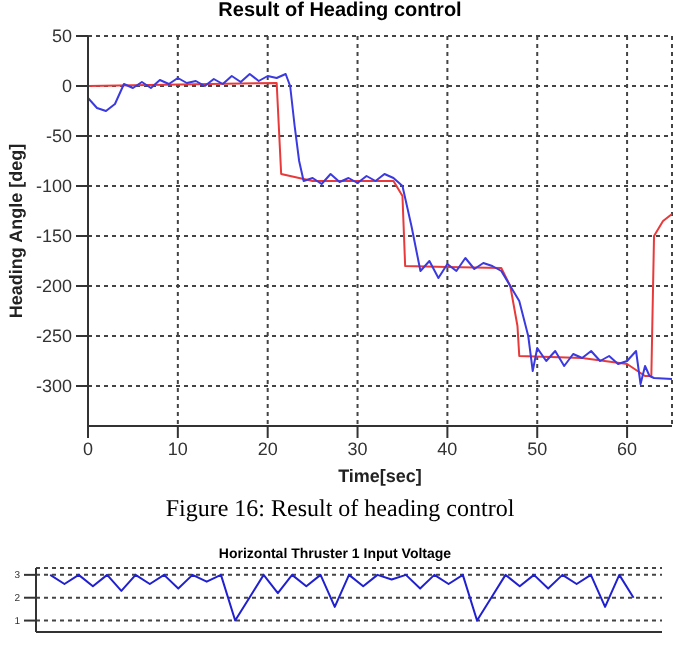 The width and height of the screenshot is (686, 670). What do you see at coordinates (53, 336) in the screenshot?
I see `y-tick-label: -250` at bounding box center [53, 336].